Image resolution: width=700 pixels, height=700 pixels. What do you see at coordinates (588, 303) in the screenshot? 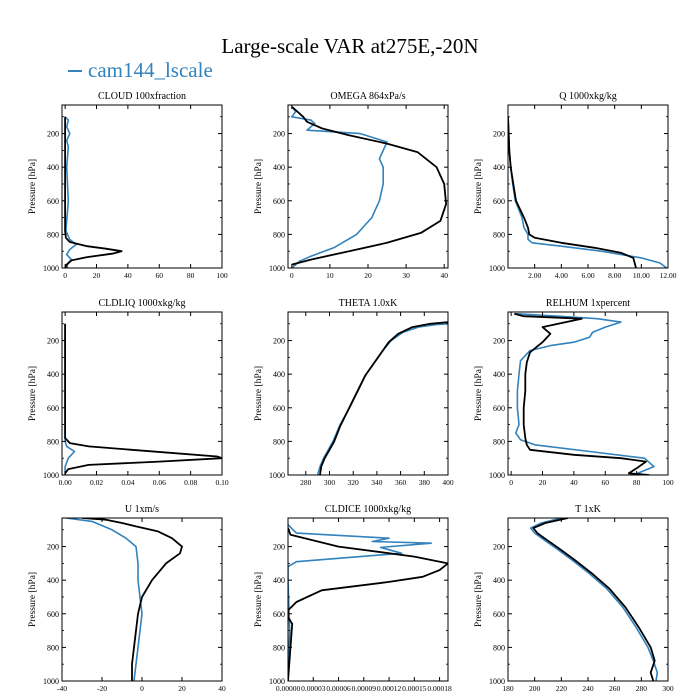
I see `subplot-title: RELHUM 1xpercent` at bounding box center [588, 303].